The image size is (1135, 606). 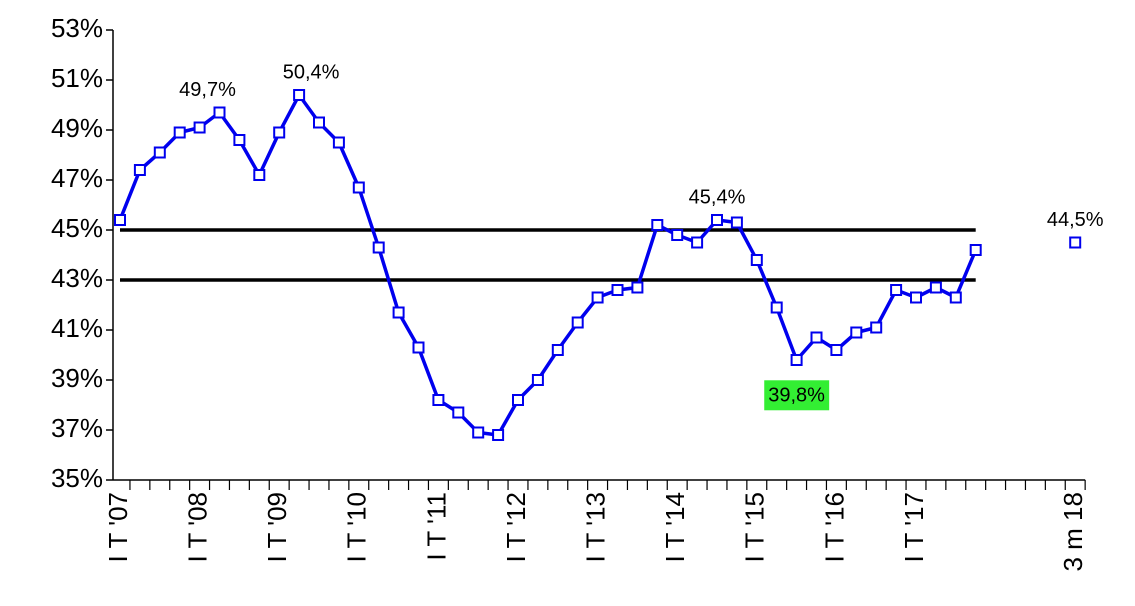 What do you see at coordinates (77, 178) in the screenshot?
I see `y-tick-label: 47%` at bounding box center [77, 178].